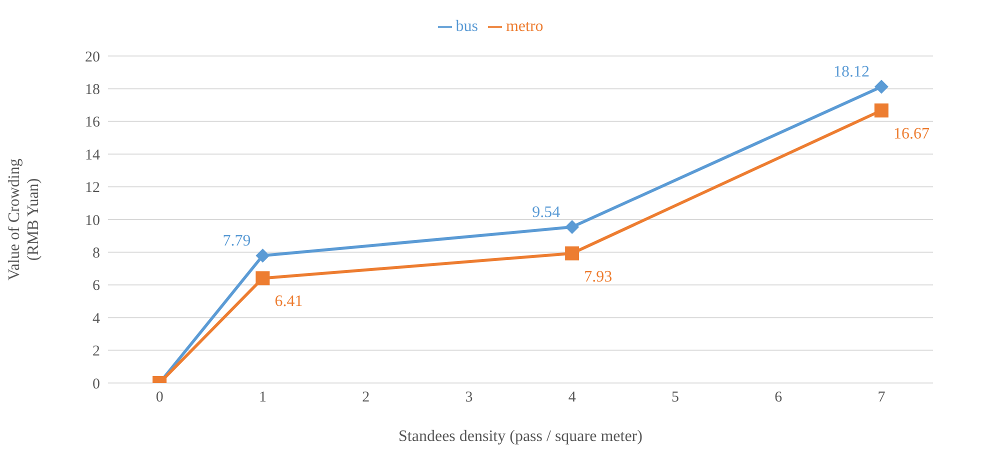 This screenshot has width=995, height=472. I want to click on data-label: 7.79, so click(236, 241).